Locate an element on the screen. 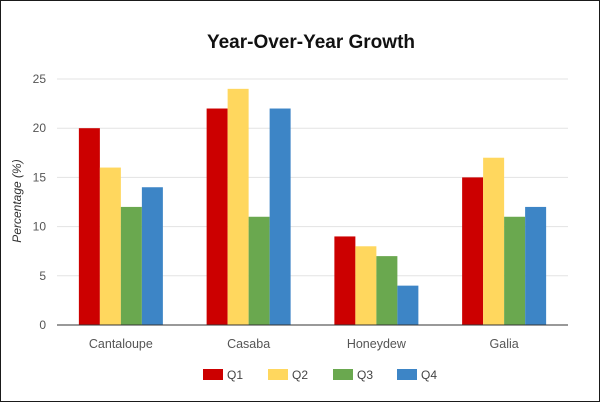 Image resolution: width=600 pixels, height=402 pixels. legend-item-q2: Q2 is located at coordinates (288, 375).